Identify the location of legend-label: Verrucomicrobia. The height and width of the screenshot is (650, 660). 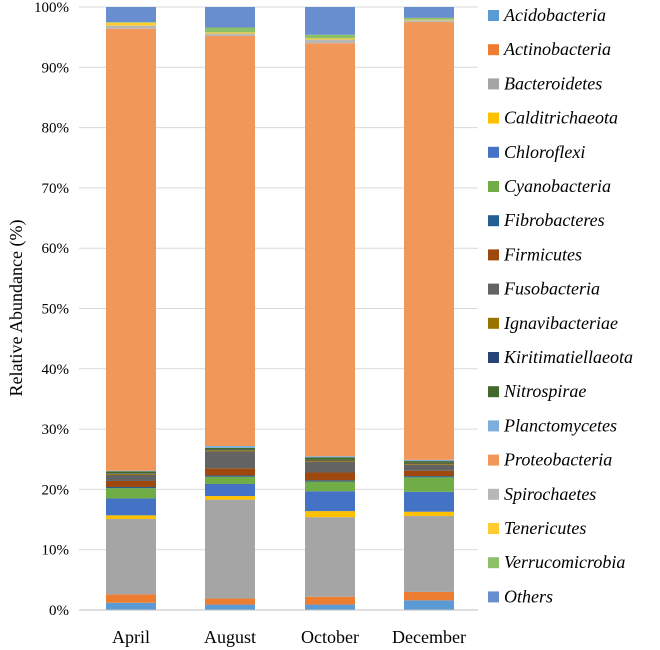
(564, 562).